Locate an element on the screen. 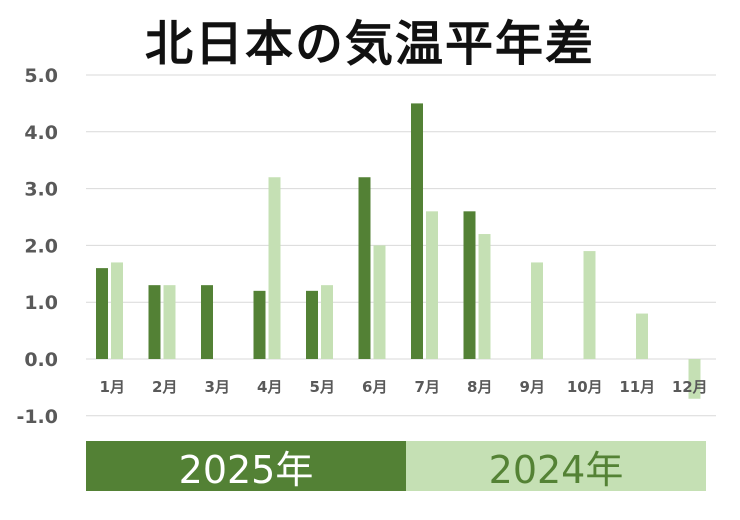 The width and height of the screenshot is (740, 520). chart-title: 北日本の気温平年差 is located at coordinates (369, 44).